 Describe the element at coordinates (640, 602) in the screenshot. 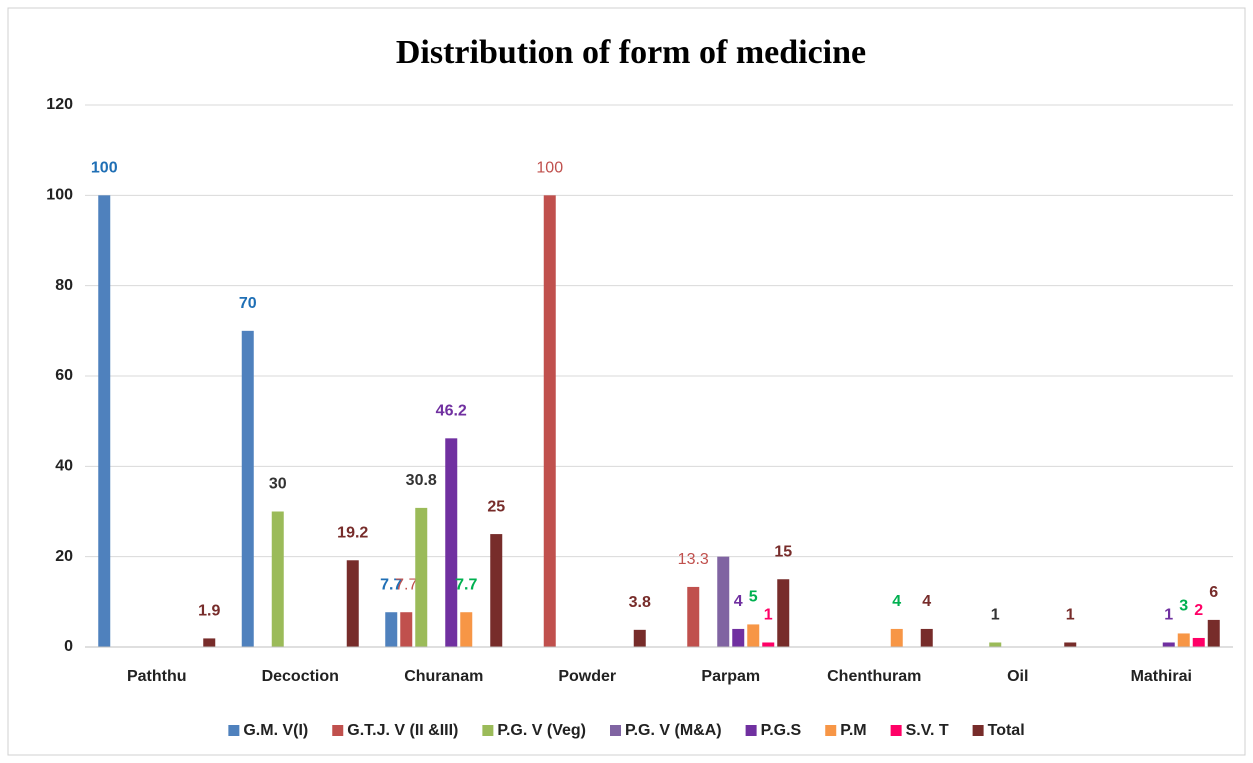

I see `data-label: 3.8` at that location.